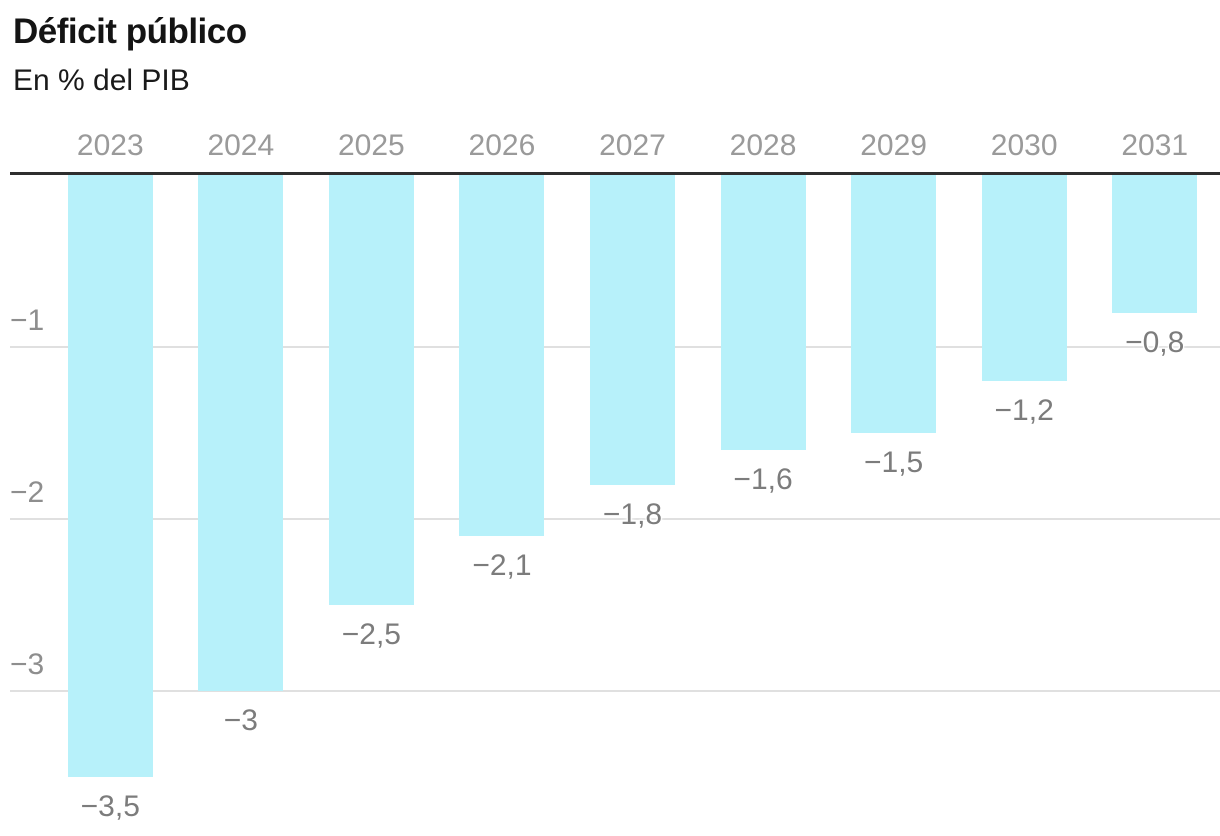 The width and height of the screenshot is (1220, 836). Describe the element at coordinates (241, 145) in the screenshot. I see `x-axis-year-label: 2024` at that location.